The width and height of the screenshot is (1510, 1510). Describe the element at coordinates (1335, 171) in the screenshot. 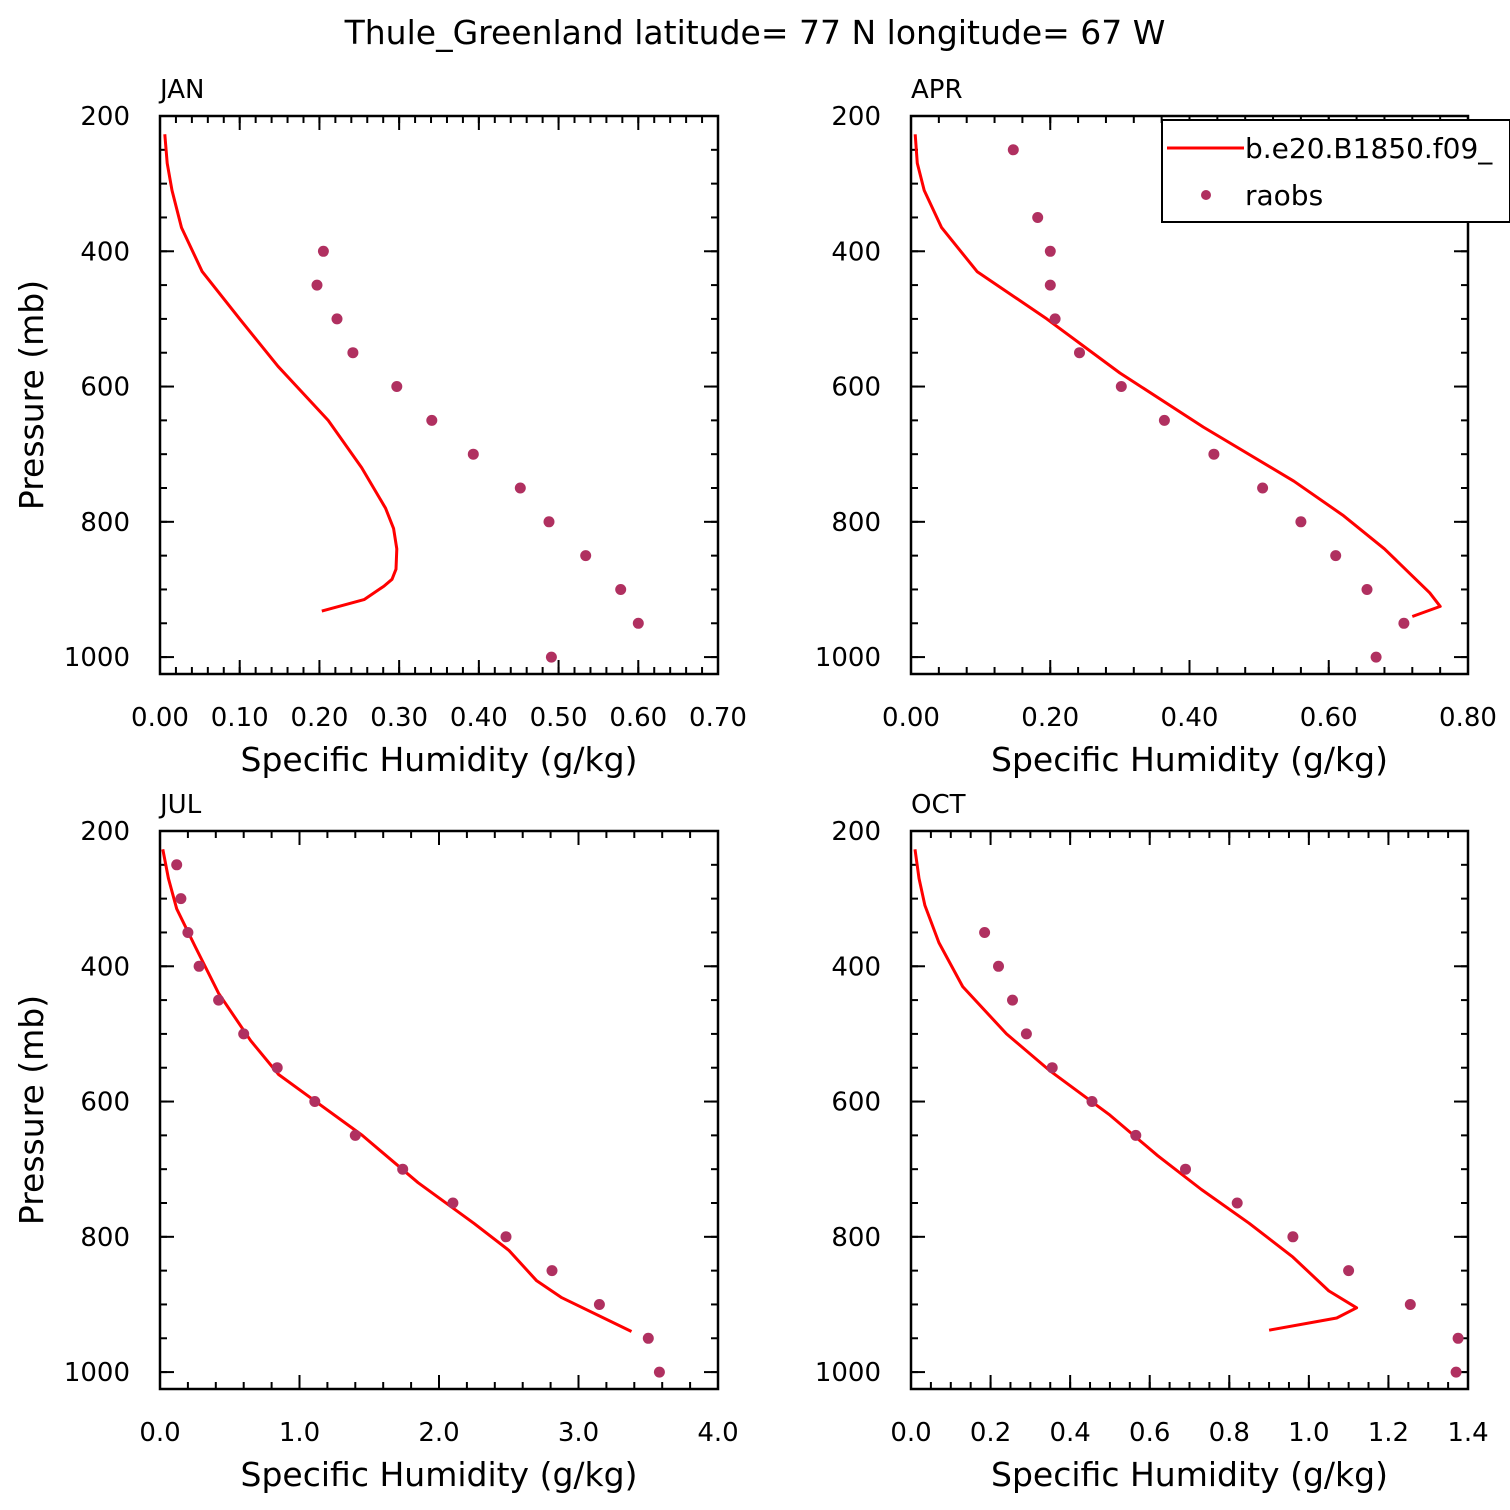

I see `legend: b.e20.B1850.f09_ raobs` at that location.